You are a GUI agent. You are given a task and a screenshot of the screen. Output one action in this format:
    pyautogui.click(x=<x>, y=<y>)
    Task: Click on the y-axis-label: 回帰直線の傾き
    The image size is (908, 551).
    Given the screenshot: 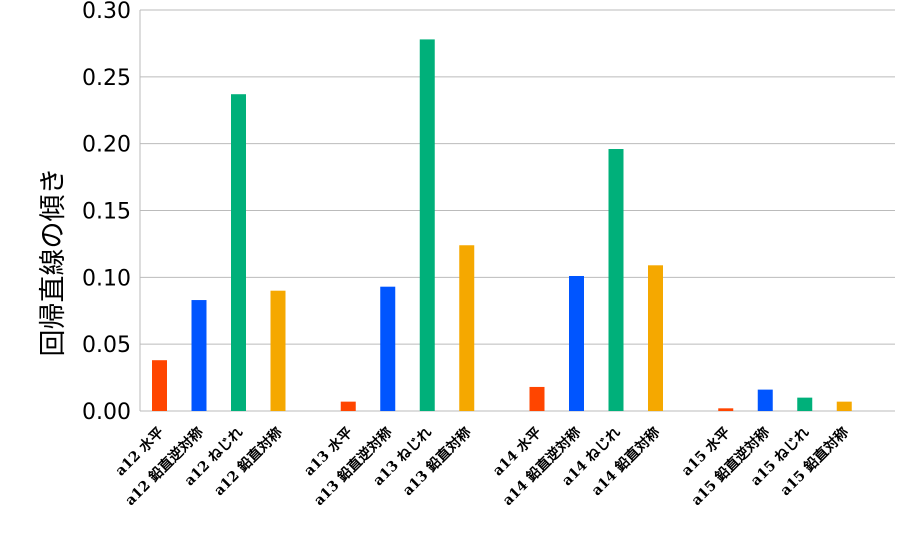 What is the action you would take?
    pyautogui.click(x=53, y=262)
    